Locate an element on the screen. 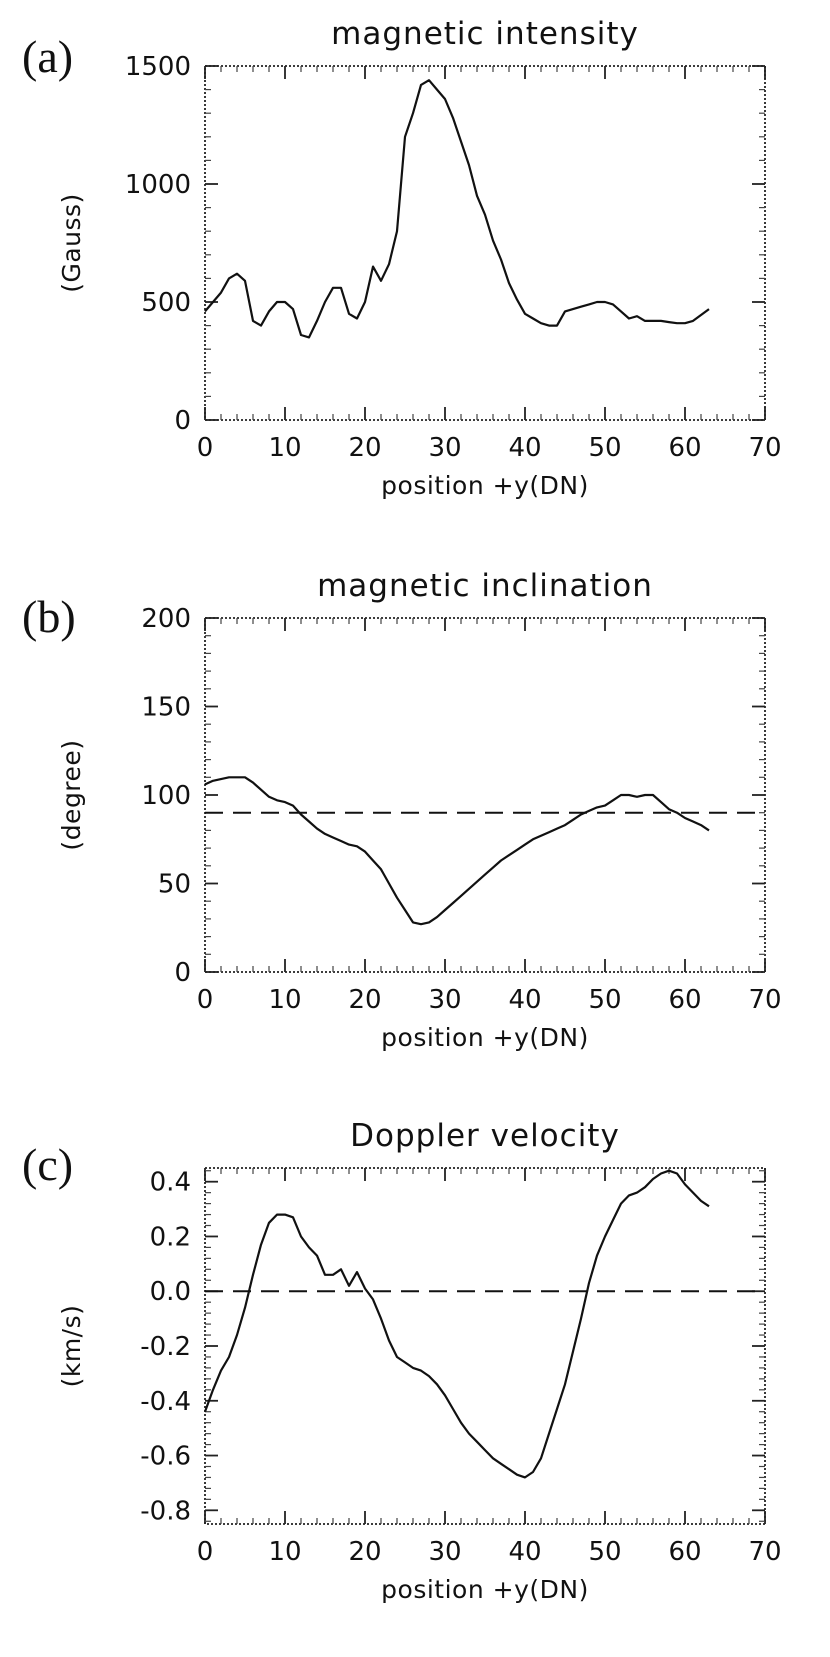 The height and width of the screenshot is (1657, 830). y-tick-label: -0.6 is located at coordinates (165, 1457).